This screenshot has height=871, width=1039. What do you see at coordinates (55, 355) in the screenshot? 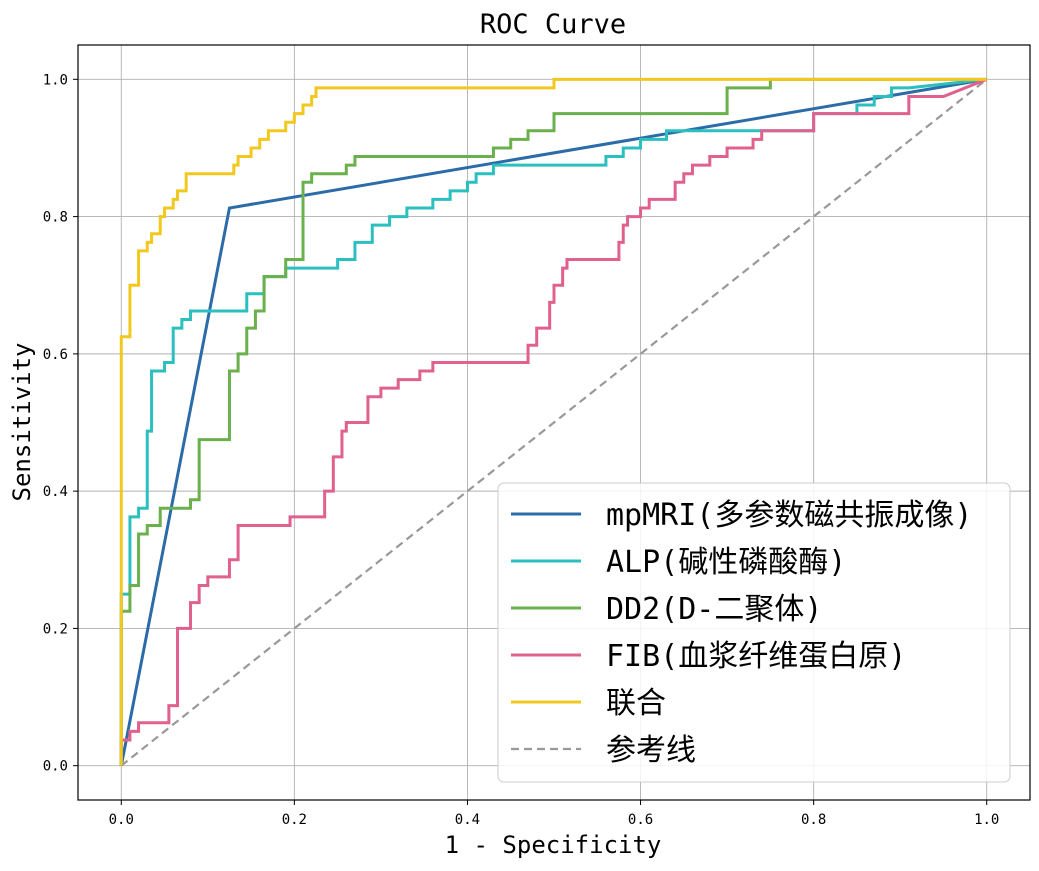
I see `y-tick-label: 0.6` at bounding box center [55, 355].